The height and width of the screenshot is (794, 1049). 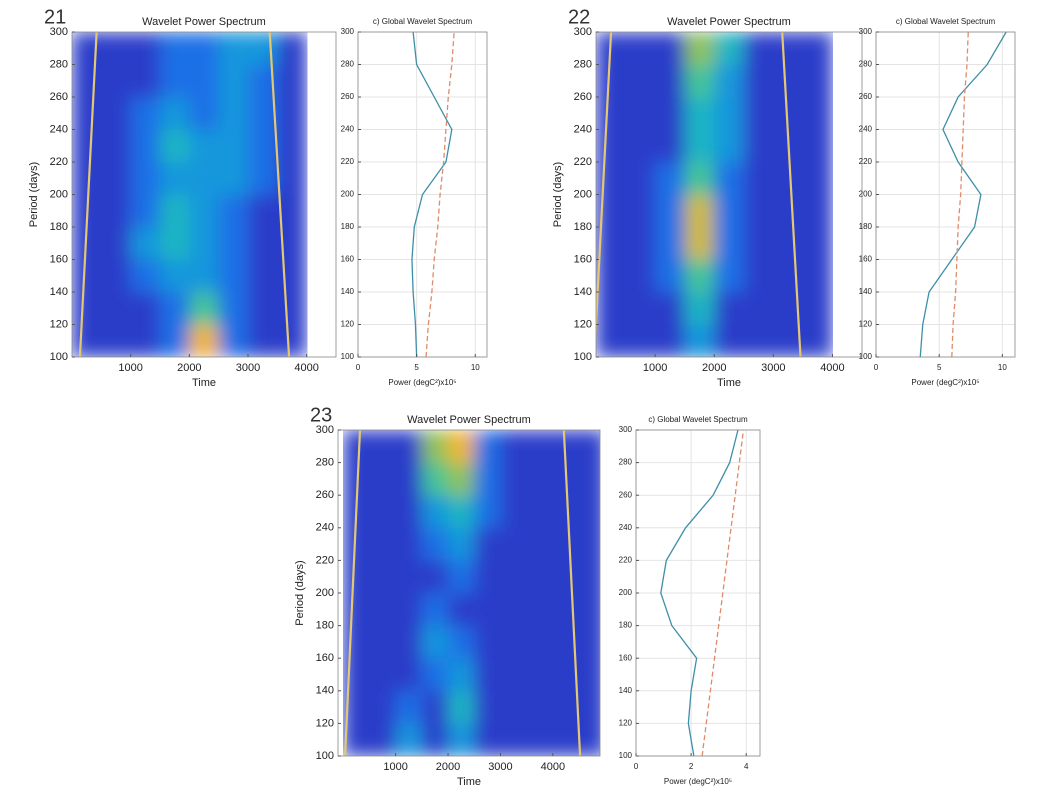 I want to click on x-tick-label: 4000, so click(x=306, y=368).